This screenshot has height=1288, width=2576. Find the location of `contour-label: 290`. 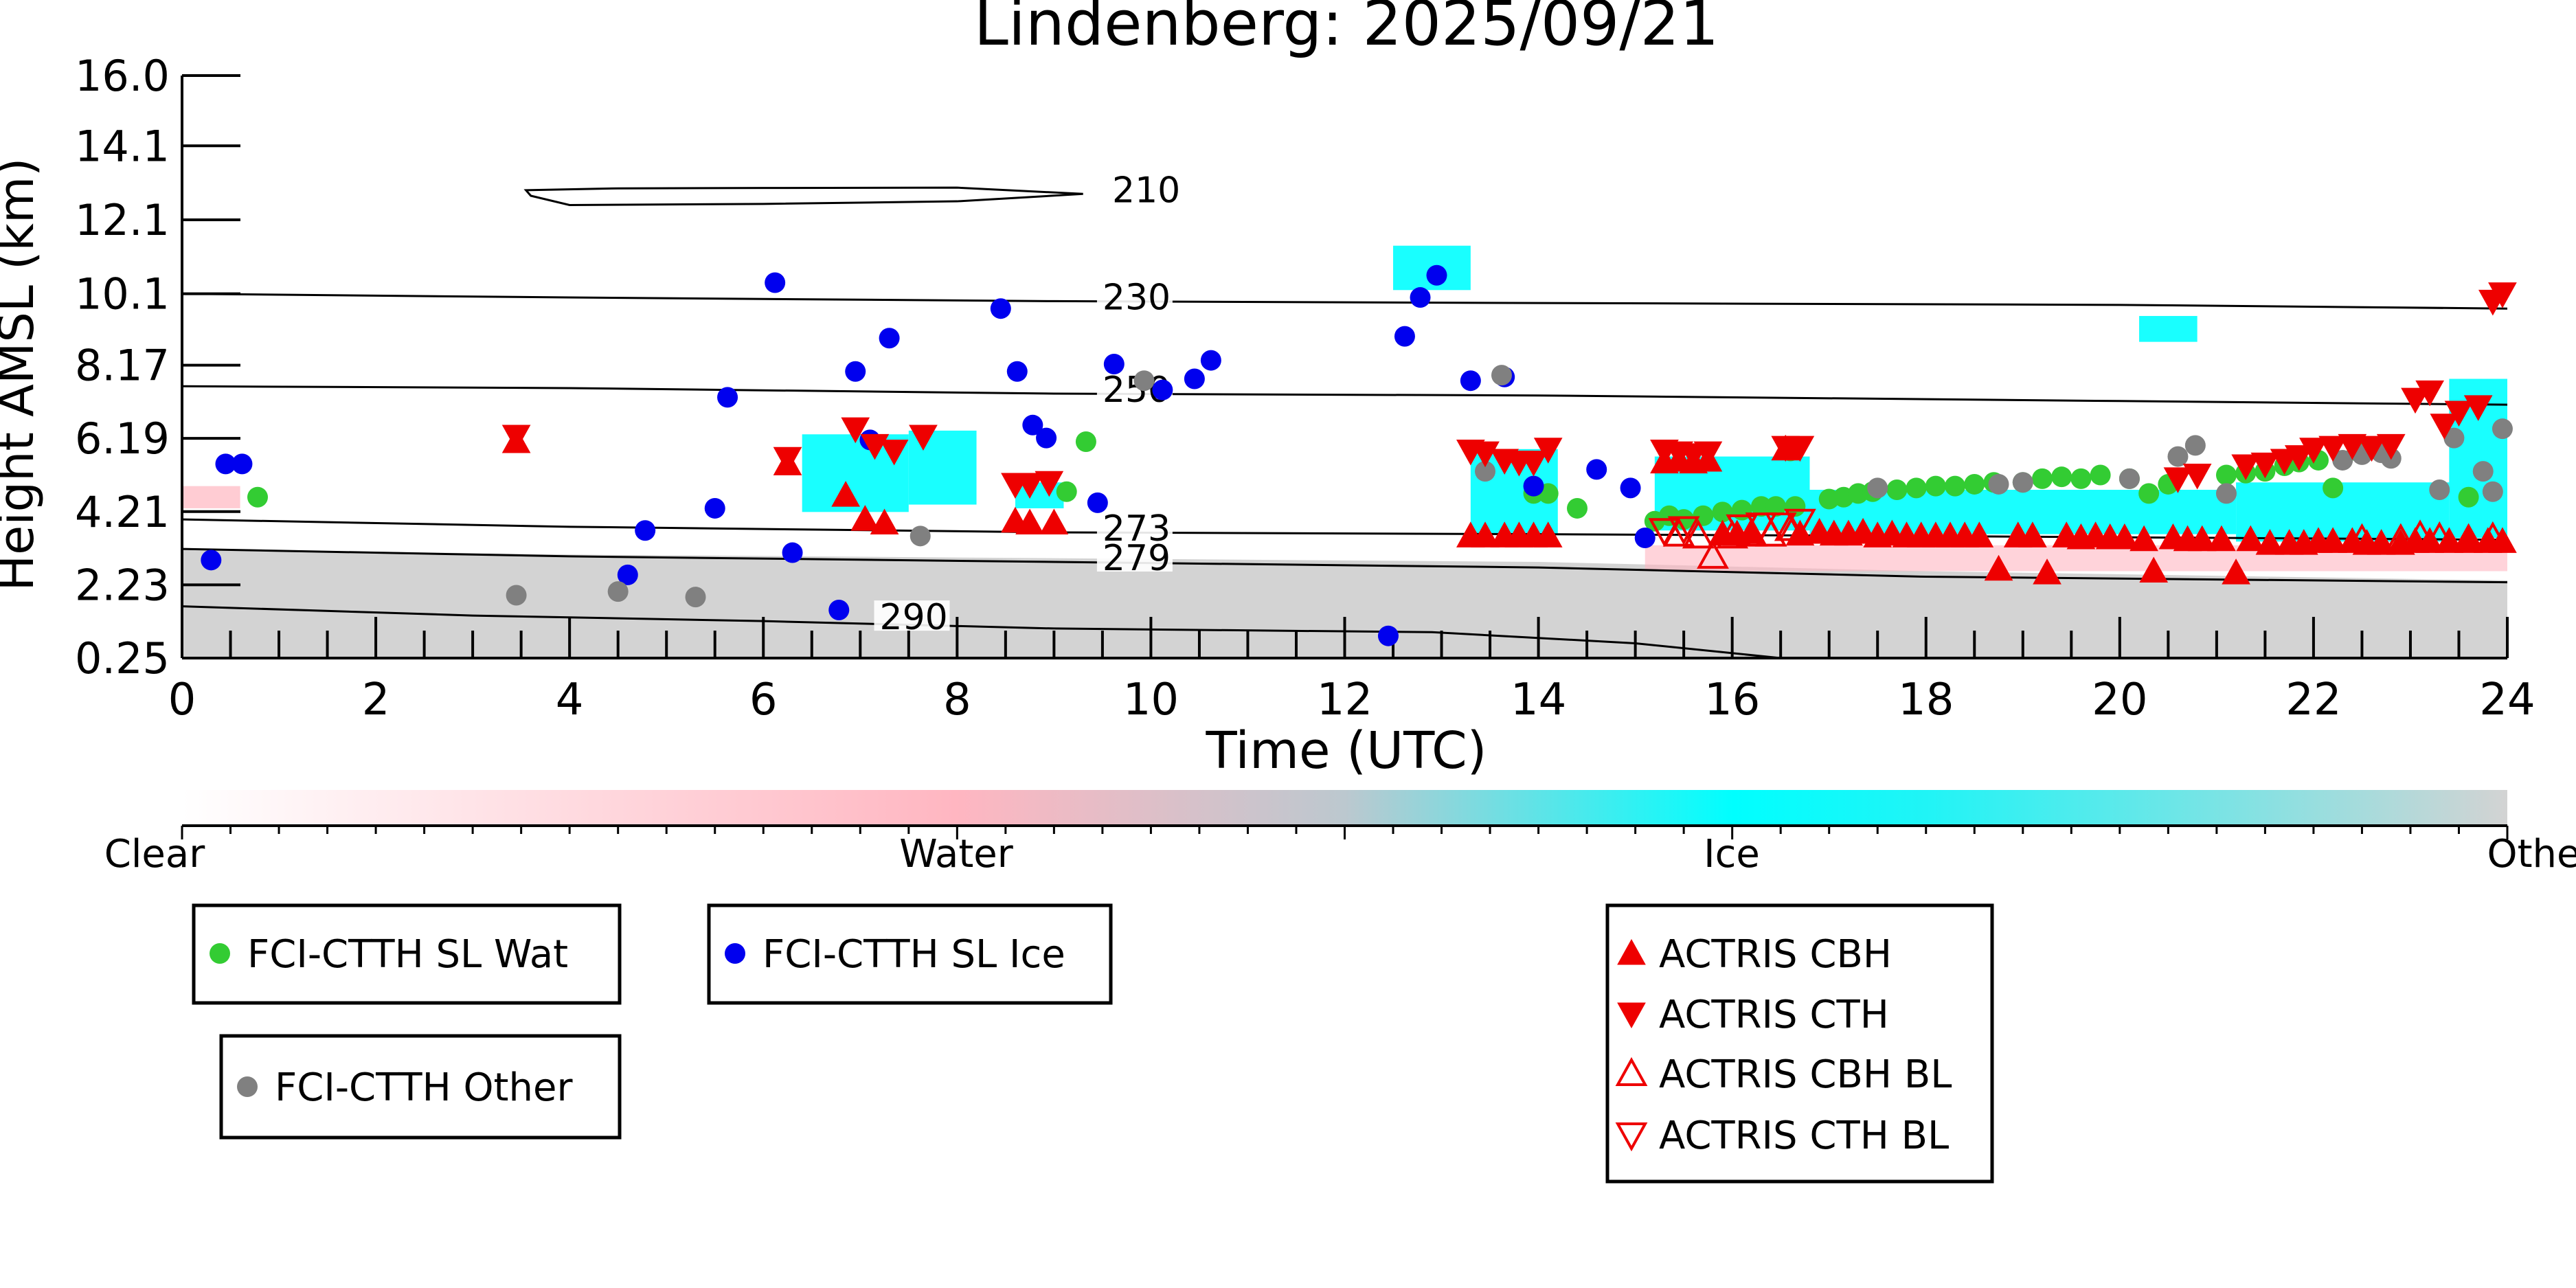

contour-label: 290 is located at coordinates (914, 617).